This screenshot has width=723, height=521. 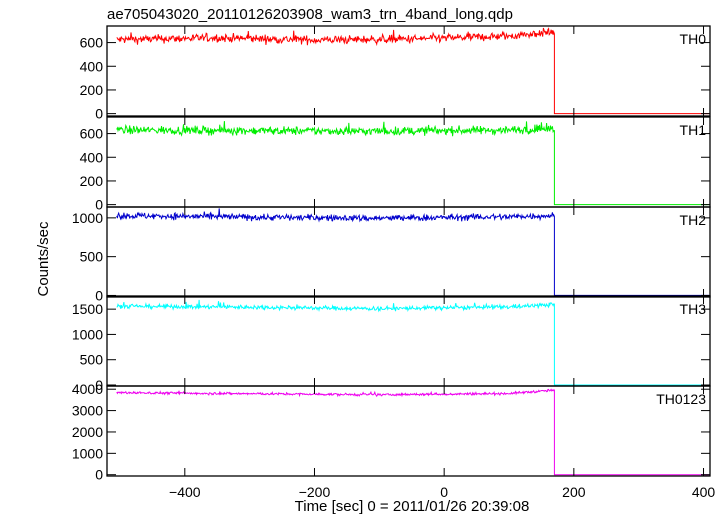 What do you see at coordinates (412, 432) in the screenshot?
I see `series-line-th0123` at bounding box center [412, 432].